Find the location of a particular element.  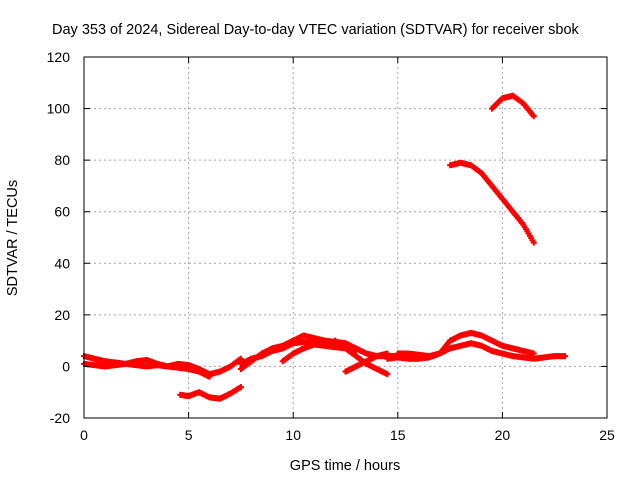

series-late-band-b is located at coordinates (465, 344).